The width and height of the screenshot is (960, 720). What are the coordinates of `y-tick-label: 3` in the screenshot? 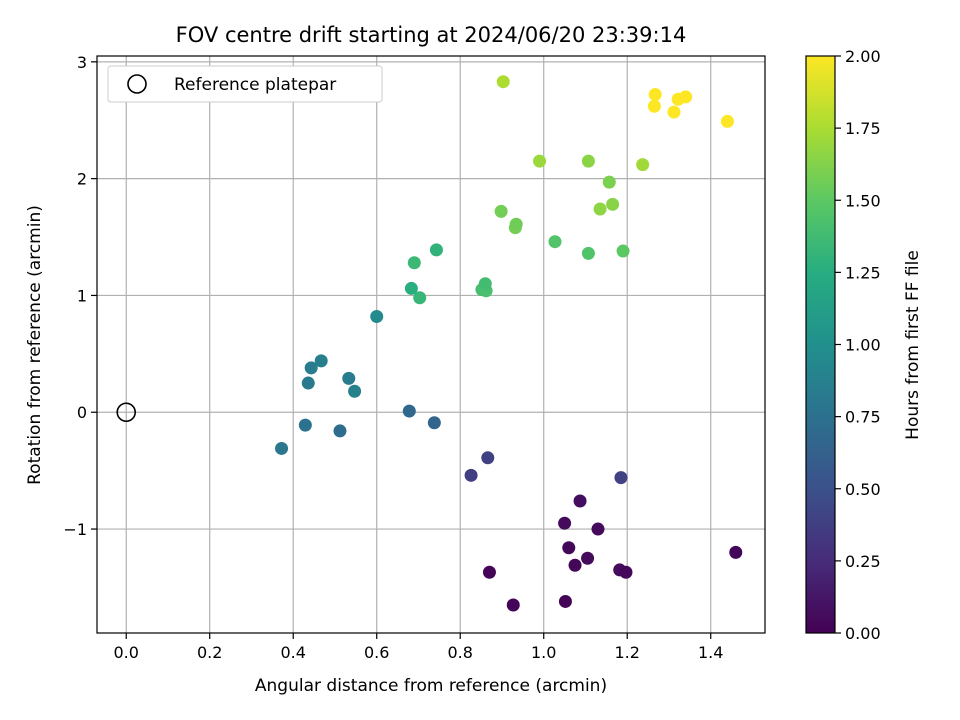 It's located at (82, 62).